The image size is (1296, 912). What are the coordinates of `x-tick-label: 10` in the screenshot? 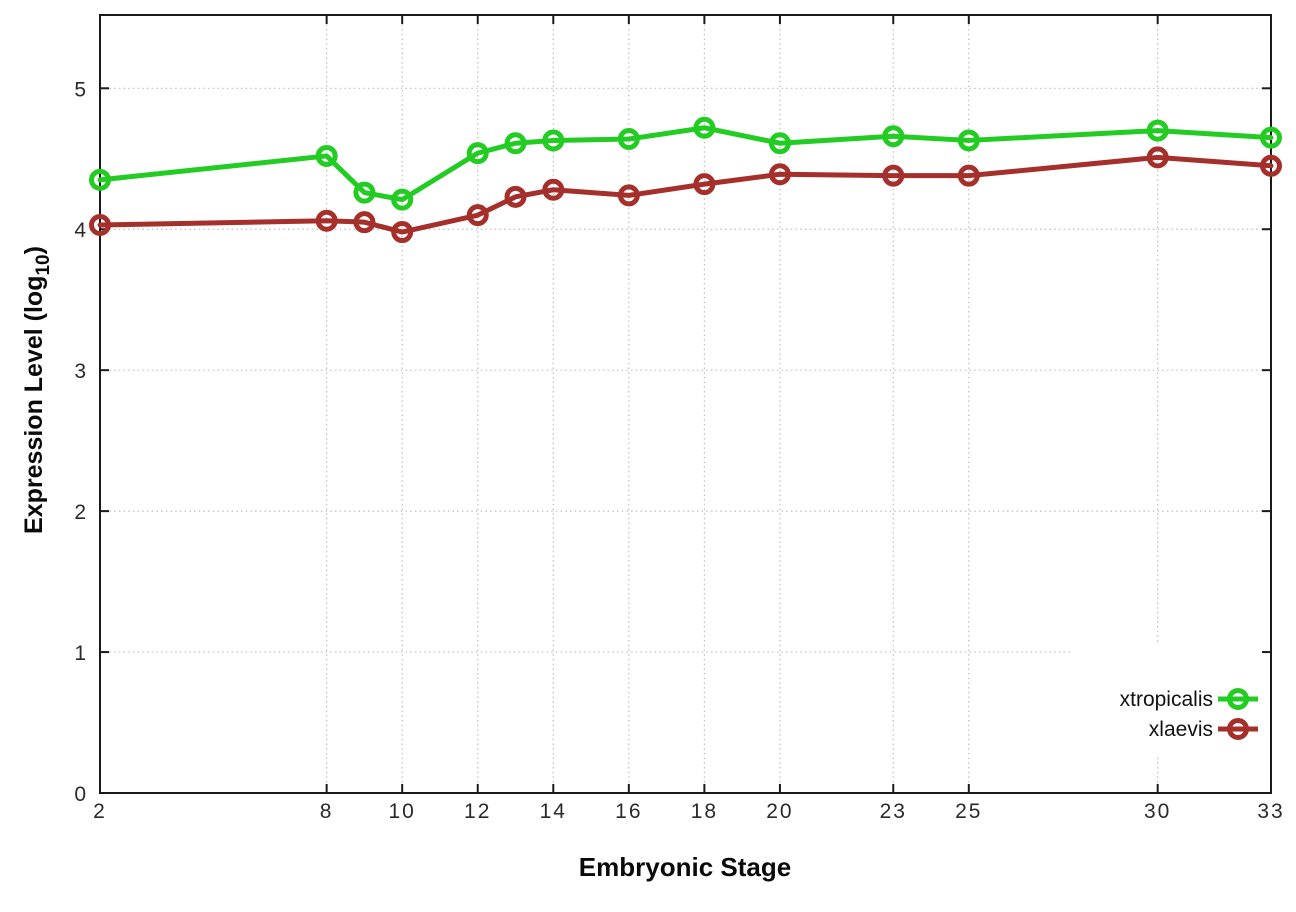 It's located at (402, 811).